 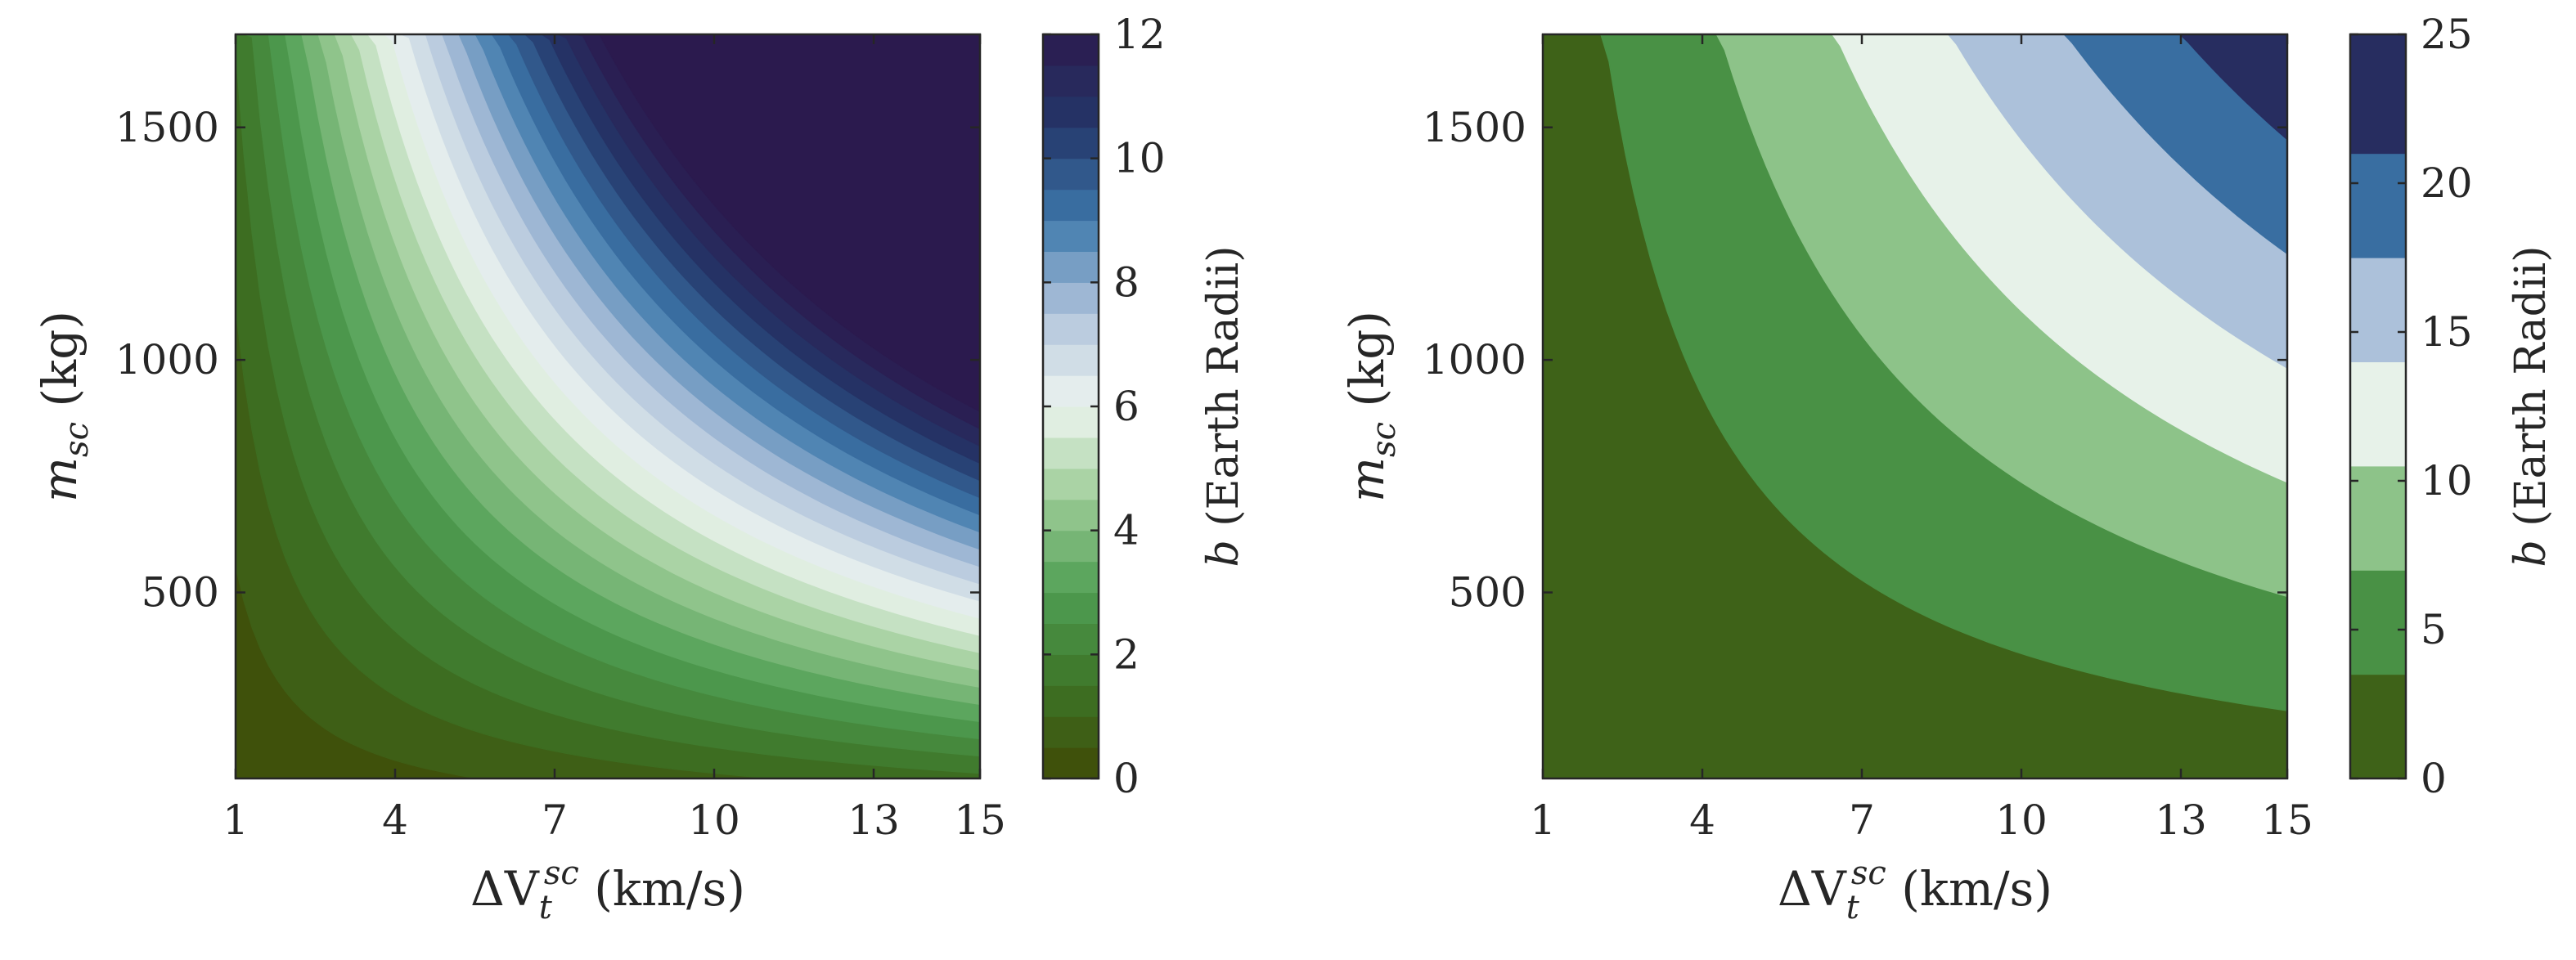 What do you see at coordinates (1145, 406) in the screenshot?
I see `colorbar: 0 2 4 6 8 10 12 b (Earth Radii)` at bounding box center [1145, 406].